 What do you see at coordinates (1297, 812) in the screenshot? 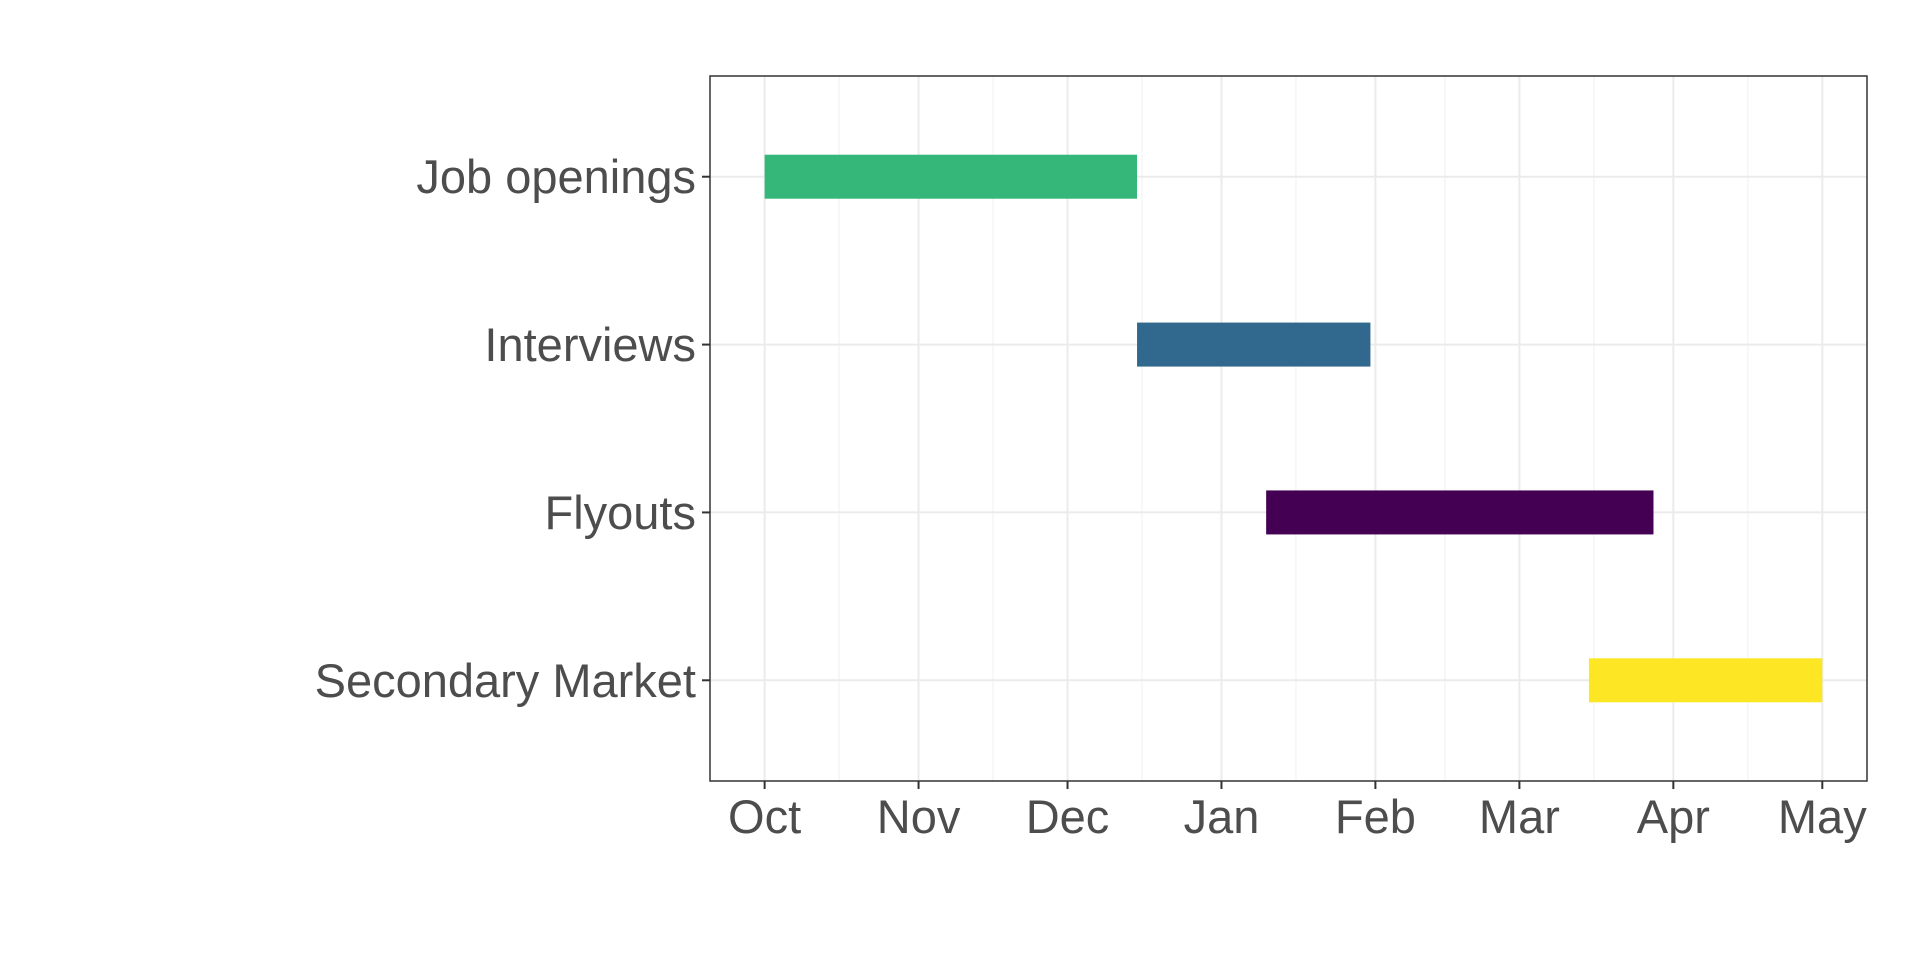
I see `x-axis: Oct Nov Dec Jan Feb Mar Apr May` at bounding box center [1297, 812].